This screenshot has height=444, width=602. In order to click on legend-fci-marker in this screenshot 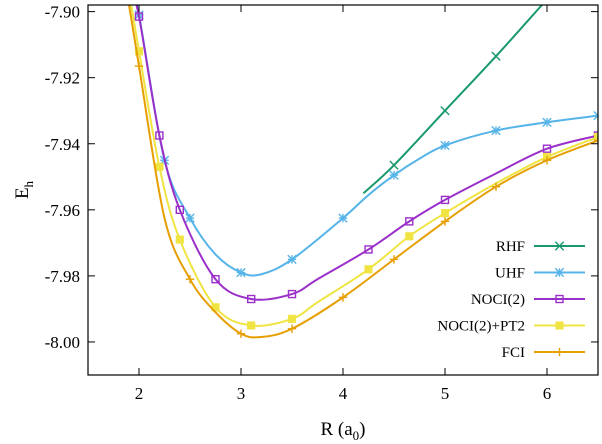, I will do `click(559, 352)`.